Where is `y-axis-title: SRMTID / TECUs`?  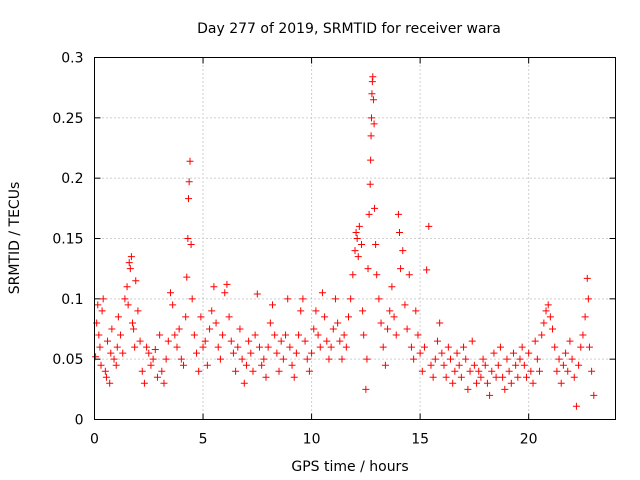 y-axis-title: SRMTID / TECUs is located at coordinates (15, 238).